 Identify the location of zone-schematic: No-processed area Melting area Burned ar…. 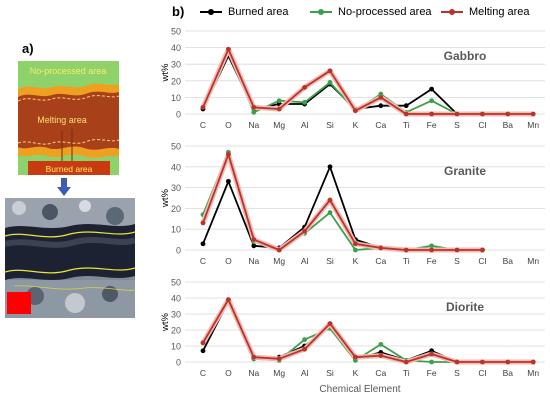
(68, 118).